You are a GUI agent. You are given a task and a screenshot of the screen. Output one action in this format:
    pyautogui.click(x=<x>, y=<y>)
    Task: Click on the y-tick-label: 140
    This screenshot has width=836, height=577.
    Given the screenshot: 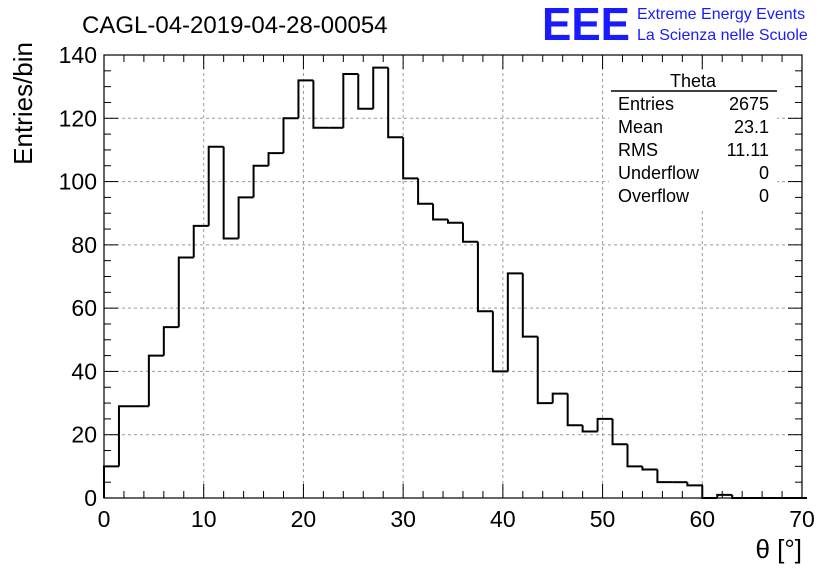 What is the action you would take?
    pyautogui.click(x=78, y=55)
    